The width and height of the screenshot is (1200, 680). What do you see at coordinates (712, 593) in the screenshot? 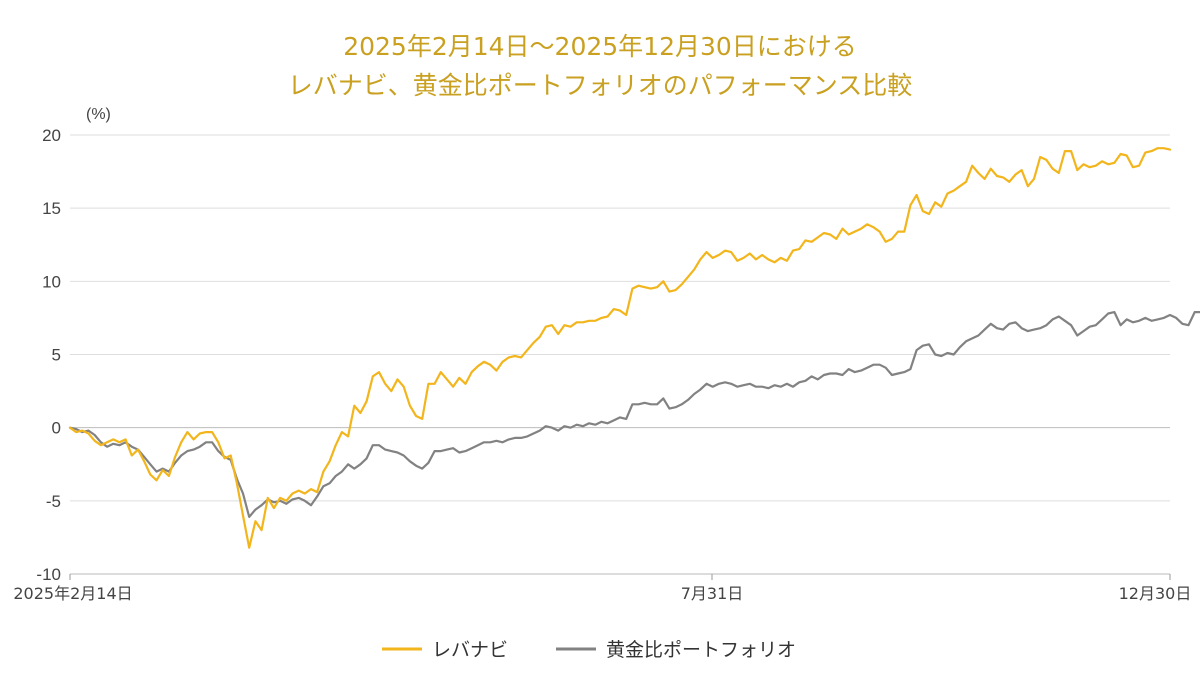
I see `x-tick-label: 7月31日` at bounding box center [712, 593].